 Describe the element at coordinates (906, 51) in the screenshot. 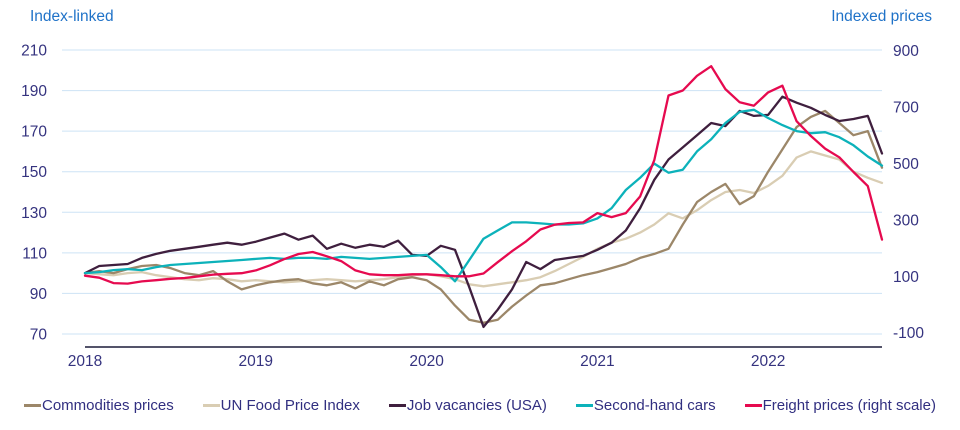

I see `y-axis-tick-right: 900` at that location.